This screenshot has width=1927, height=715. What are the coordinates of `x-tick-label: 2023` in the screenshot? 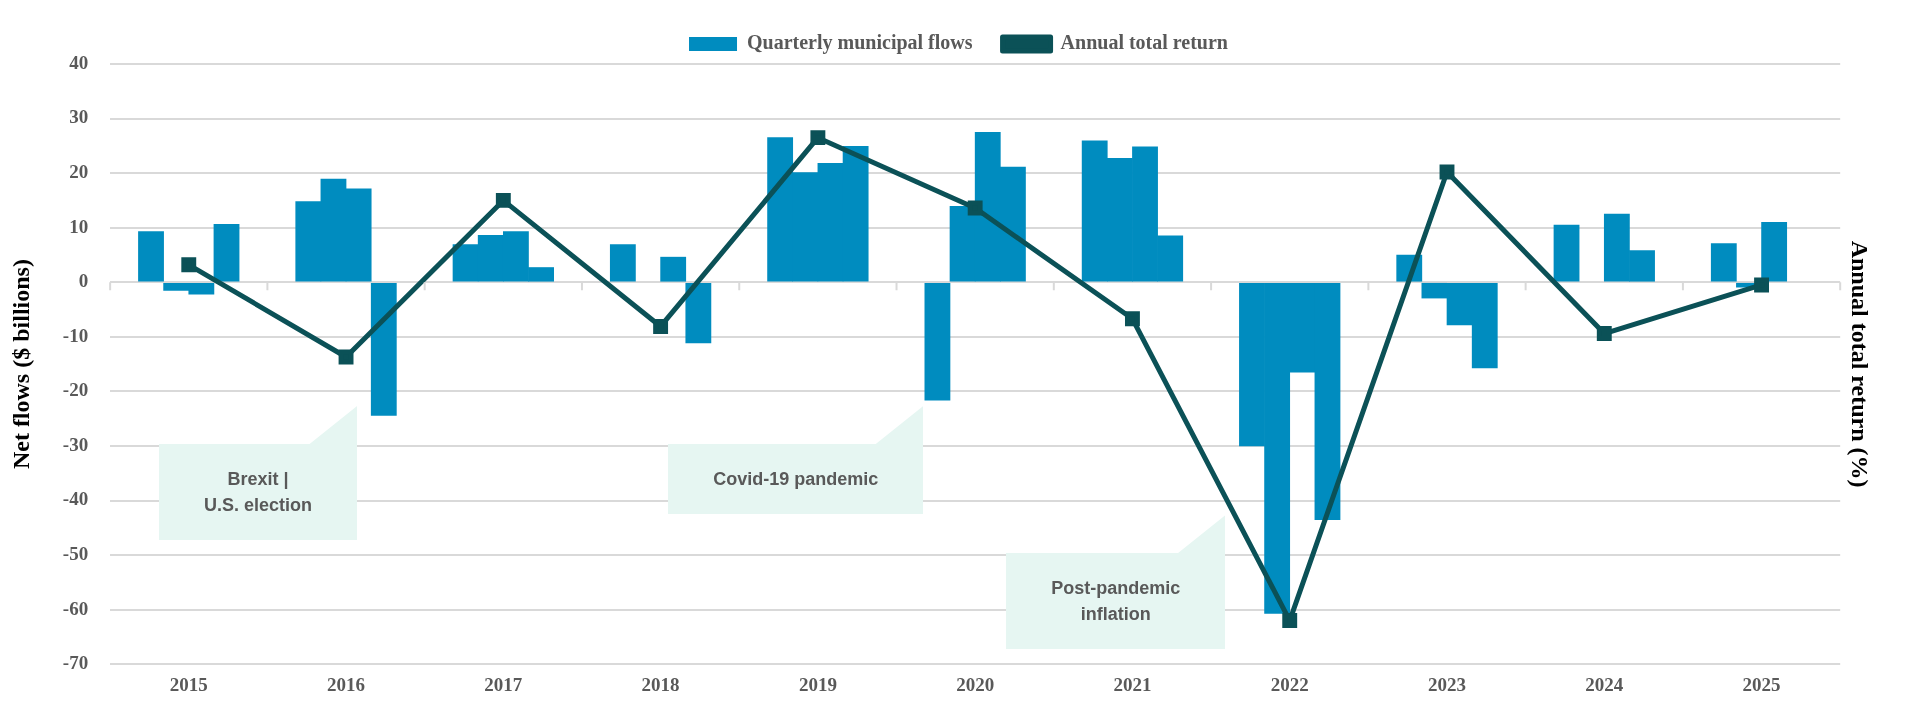 It's located at (1447, 684).